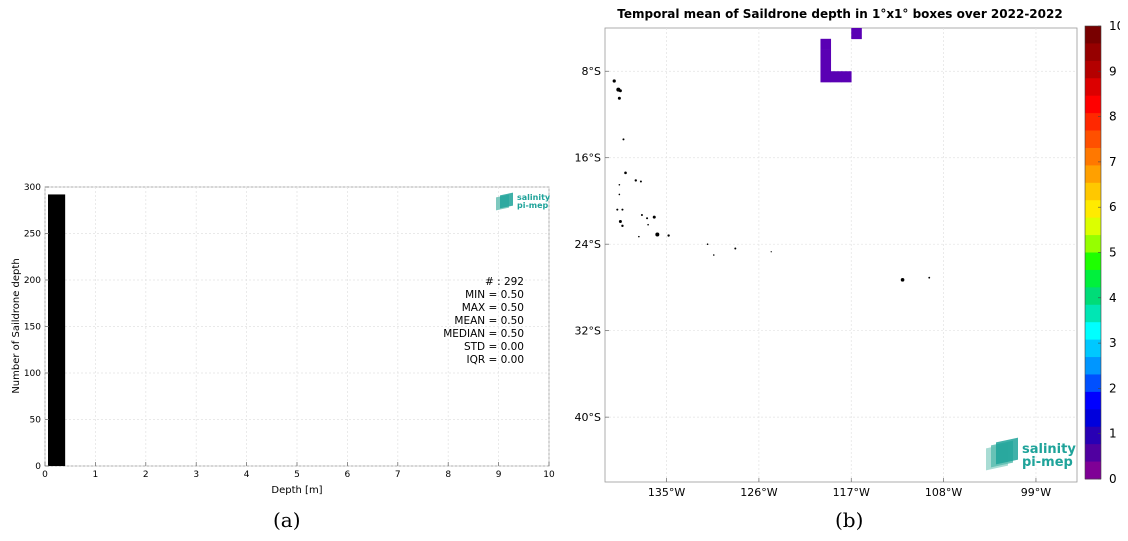 Image resolution: width=1128 pixels, height=541 pixels. Describe the element at coordinates (588, 331) in the screenshot. I see `lat-tick-label: 32°S` at that location.